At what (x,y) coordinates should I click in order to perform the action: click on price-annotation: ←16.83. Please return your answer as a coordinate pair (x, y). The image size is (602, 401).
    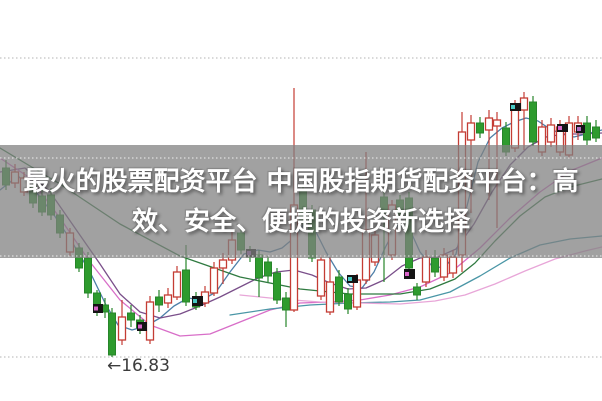
    Looking at the image, I should click on (138, 366).